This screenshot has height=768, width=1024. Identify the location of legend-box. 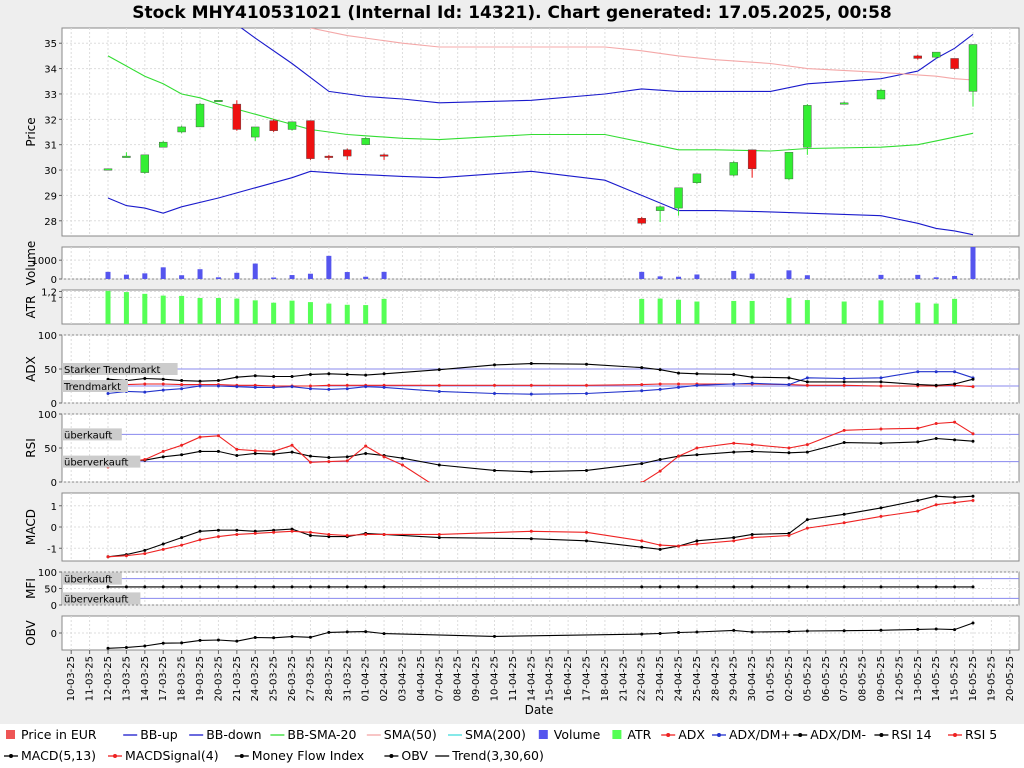
(617, 734).